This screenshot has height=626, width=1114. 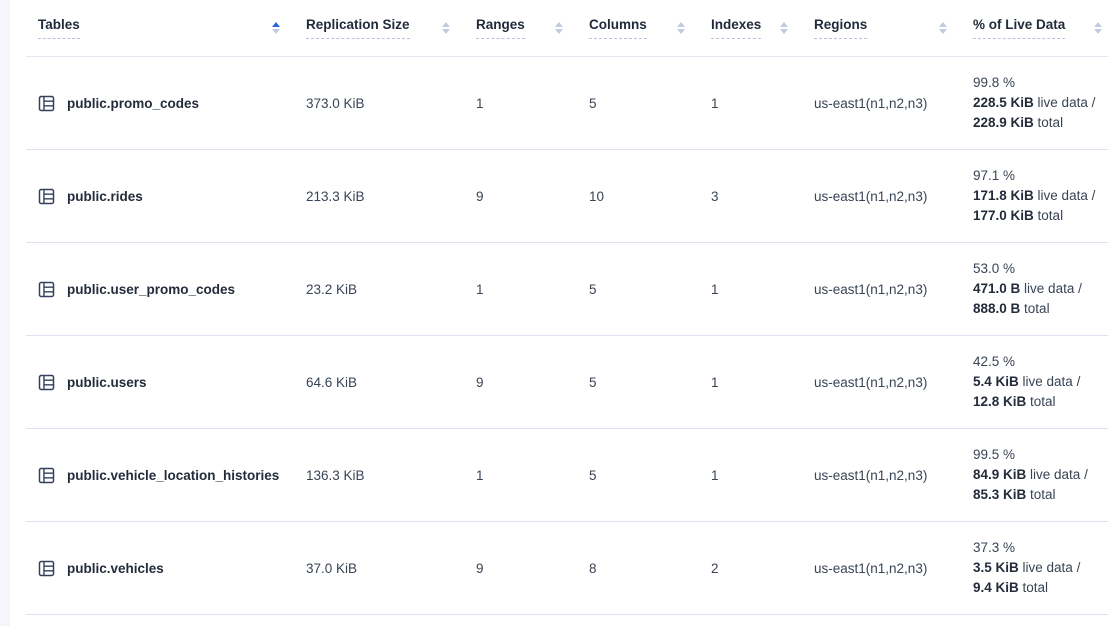 What do you see at coordinates (893, 28) in the screenshot?
I see `column-header-regions: Regions` at bounding box center [893, 28].